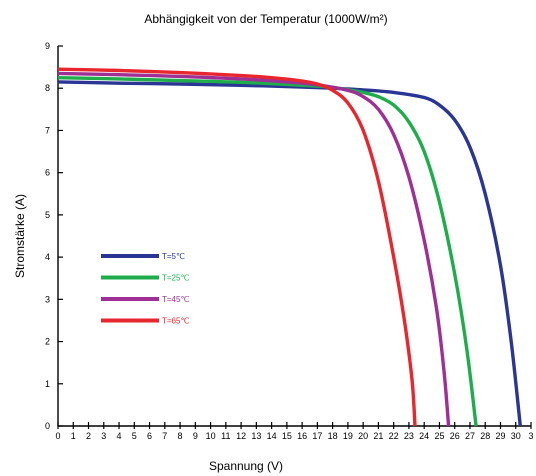 The image size is (536, 476). I want to click on x-tick-label: 13, so click(256, 436).